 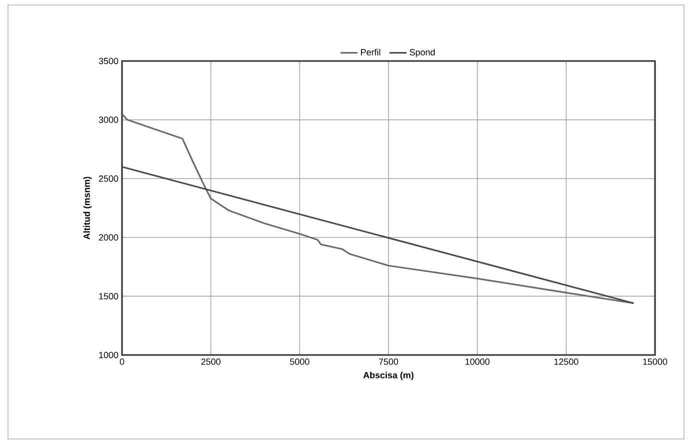 I want to click on x-tick-label: 2500, so click(x=210, y=361).